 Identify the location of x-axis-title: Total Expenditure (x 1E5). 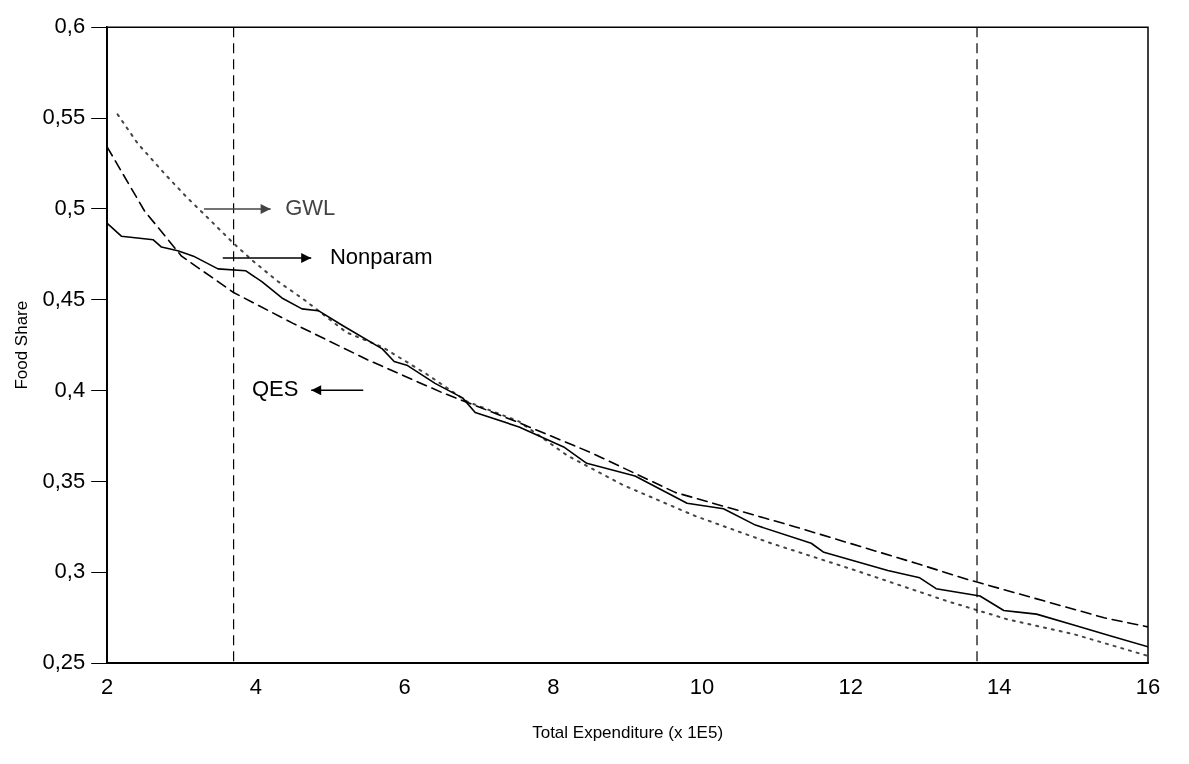
(628, 733).